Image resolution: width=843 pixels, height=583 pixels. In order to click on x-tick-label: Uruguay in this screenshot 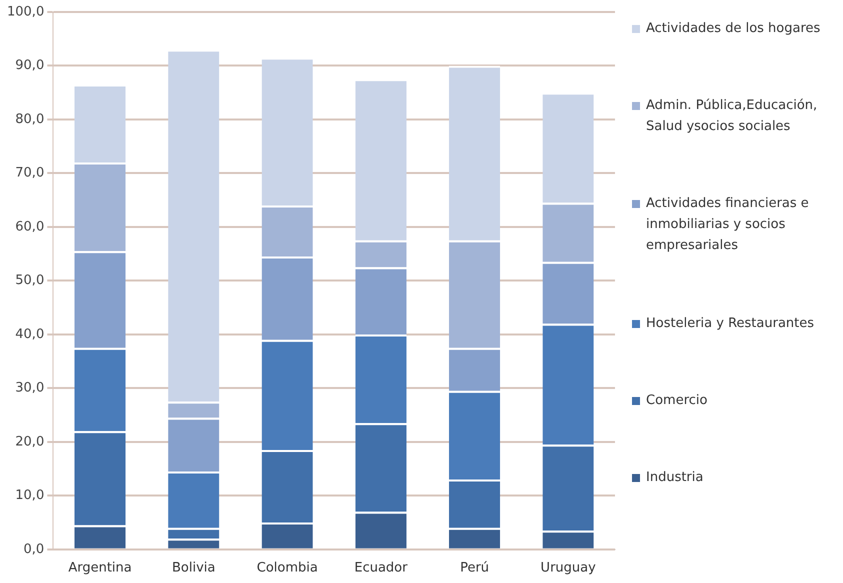, I will do `click(568, 568)`.